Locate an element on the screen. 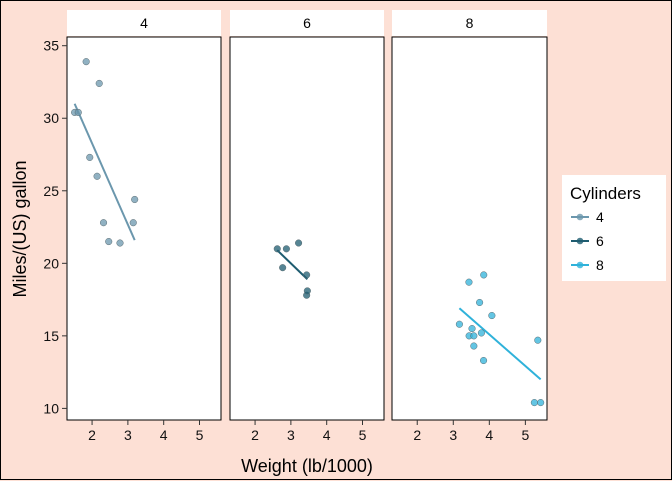 The width and height of the screenshot is (672, 481). y-tick-label: 10 is located at coordinates (51, 408).